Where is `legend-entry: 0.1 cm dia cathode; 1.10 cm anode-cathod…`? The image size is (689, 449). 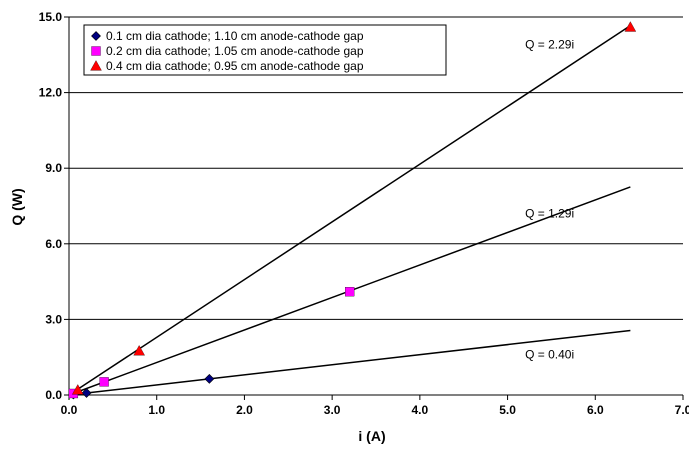 legend-entry: 0.1 cm dia cathode; 1.10 cm anode-cathod… is located at coordinates (235, 36).